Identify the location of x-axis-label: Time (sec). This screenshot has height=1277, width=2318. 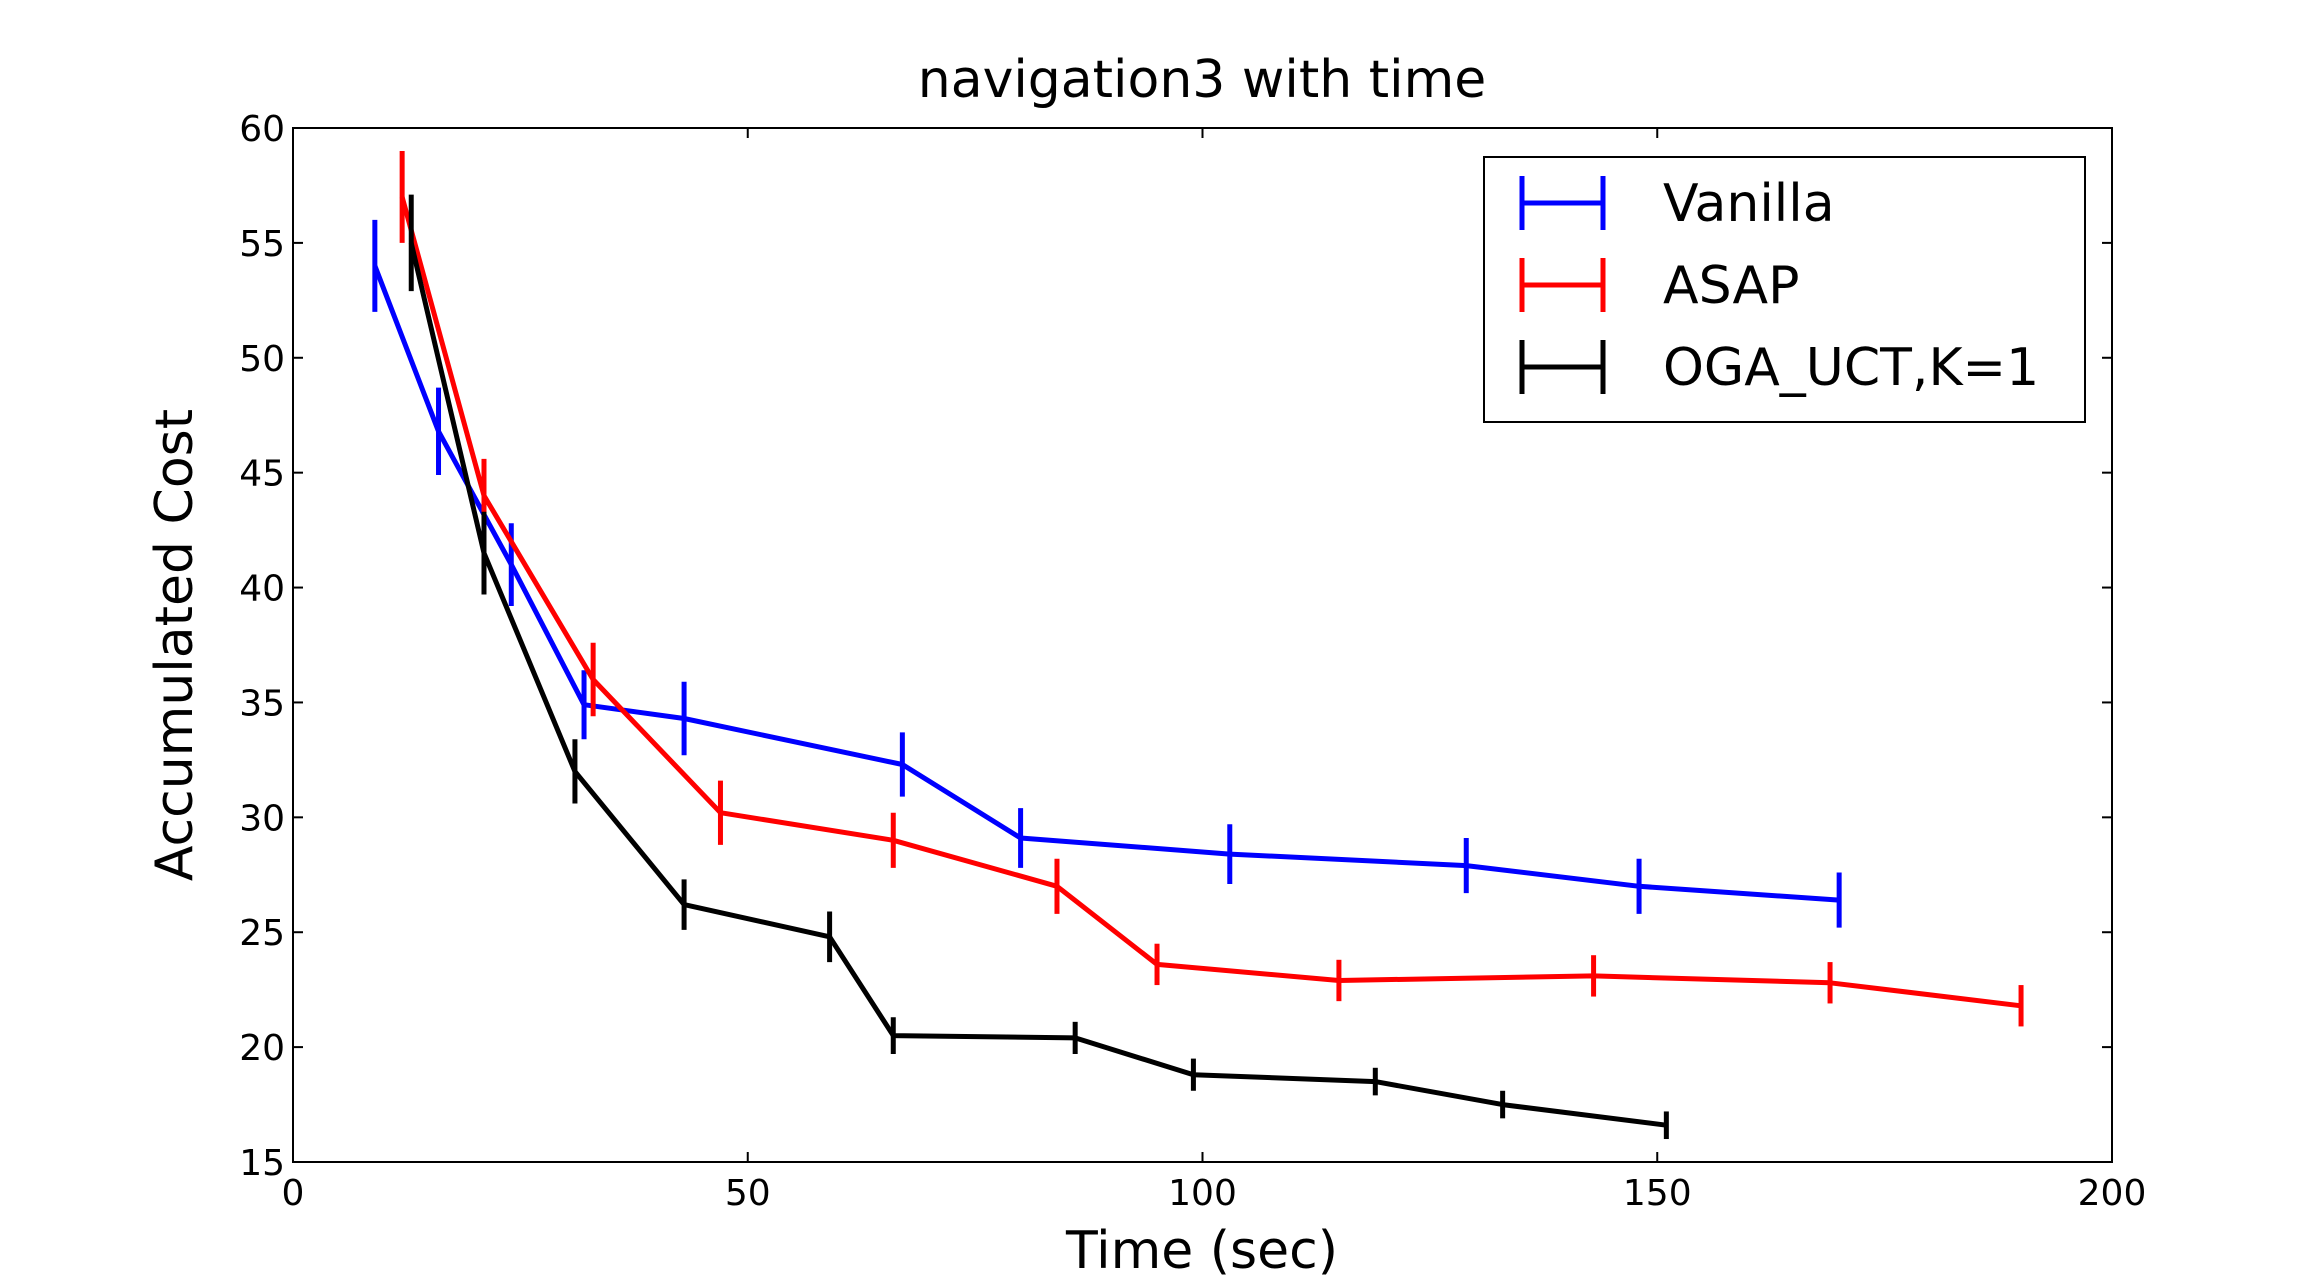
(1201, 1249).